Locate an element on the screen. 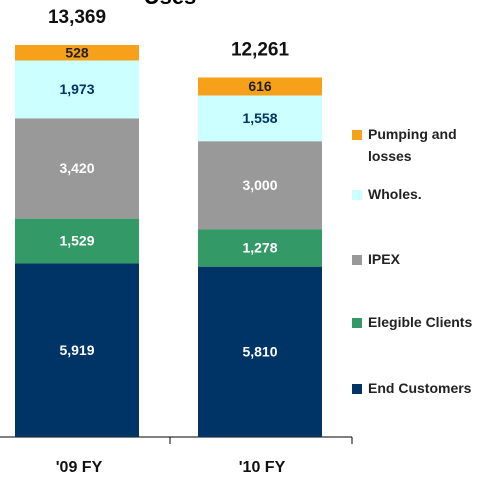  legend-item: End Customers is located at coordinates (422, 389).